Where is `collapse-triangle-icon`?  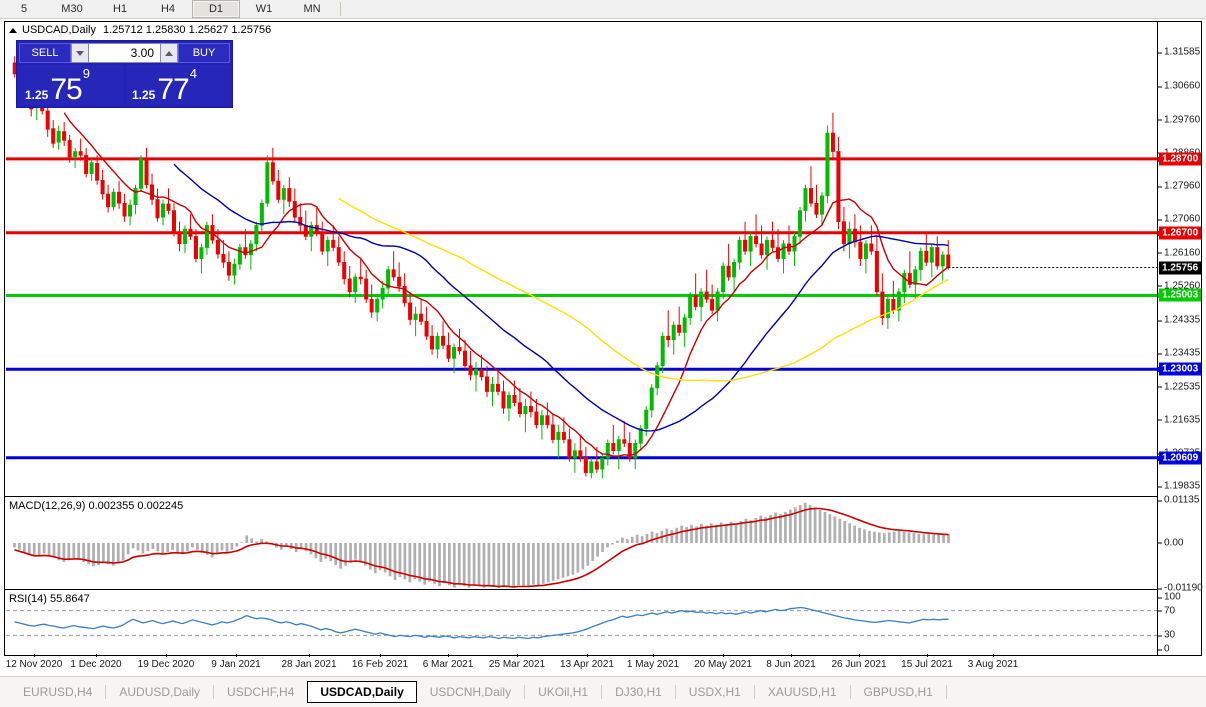
collapse-triangle-icon is located at coordinates (13, 30).